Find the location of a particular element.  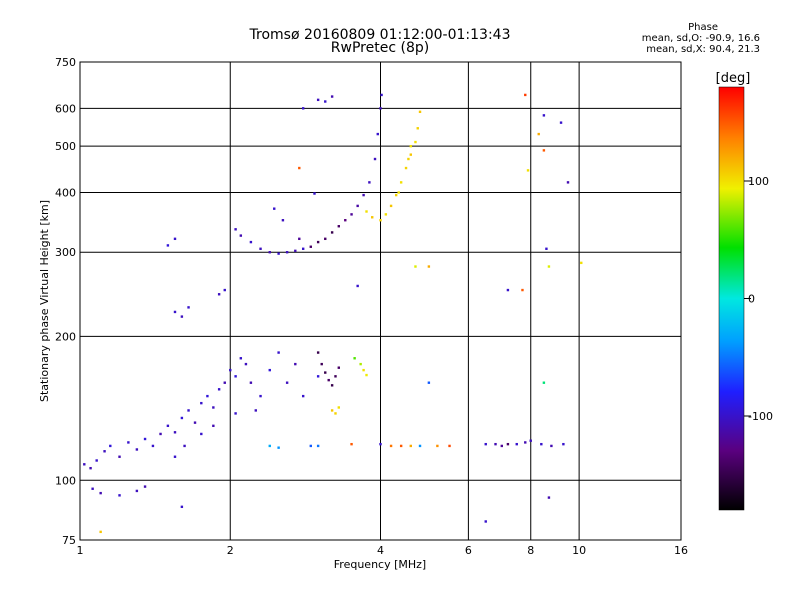

x-tick-labels: 1 2 4 6 8 10 16 is located at coordinates (383, 550).